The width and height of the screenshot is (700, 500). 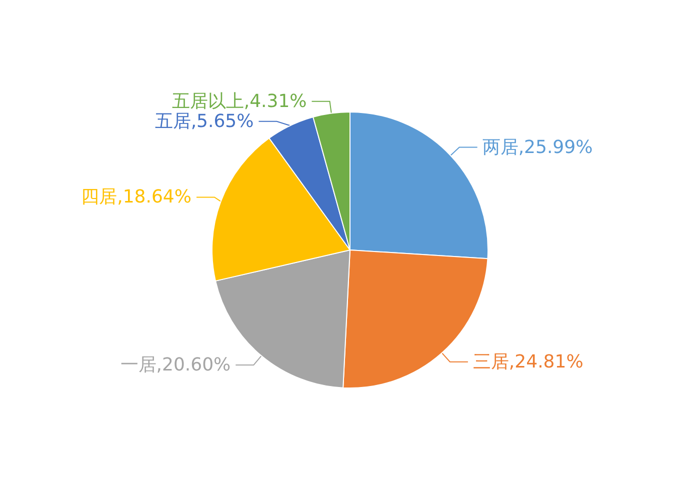 What do you see at coordinates (528, 361) in the screenshot?
I see `slice-label: 三居,24.81%` at bounding box center [528, 361].